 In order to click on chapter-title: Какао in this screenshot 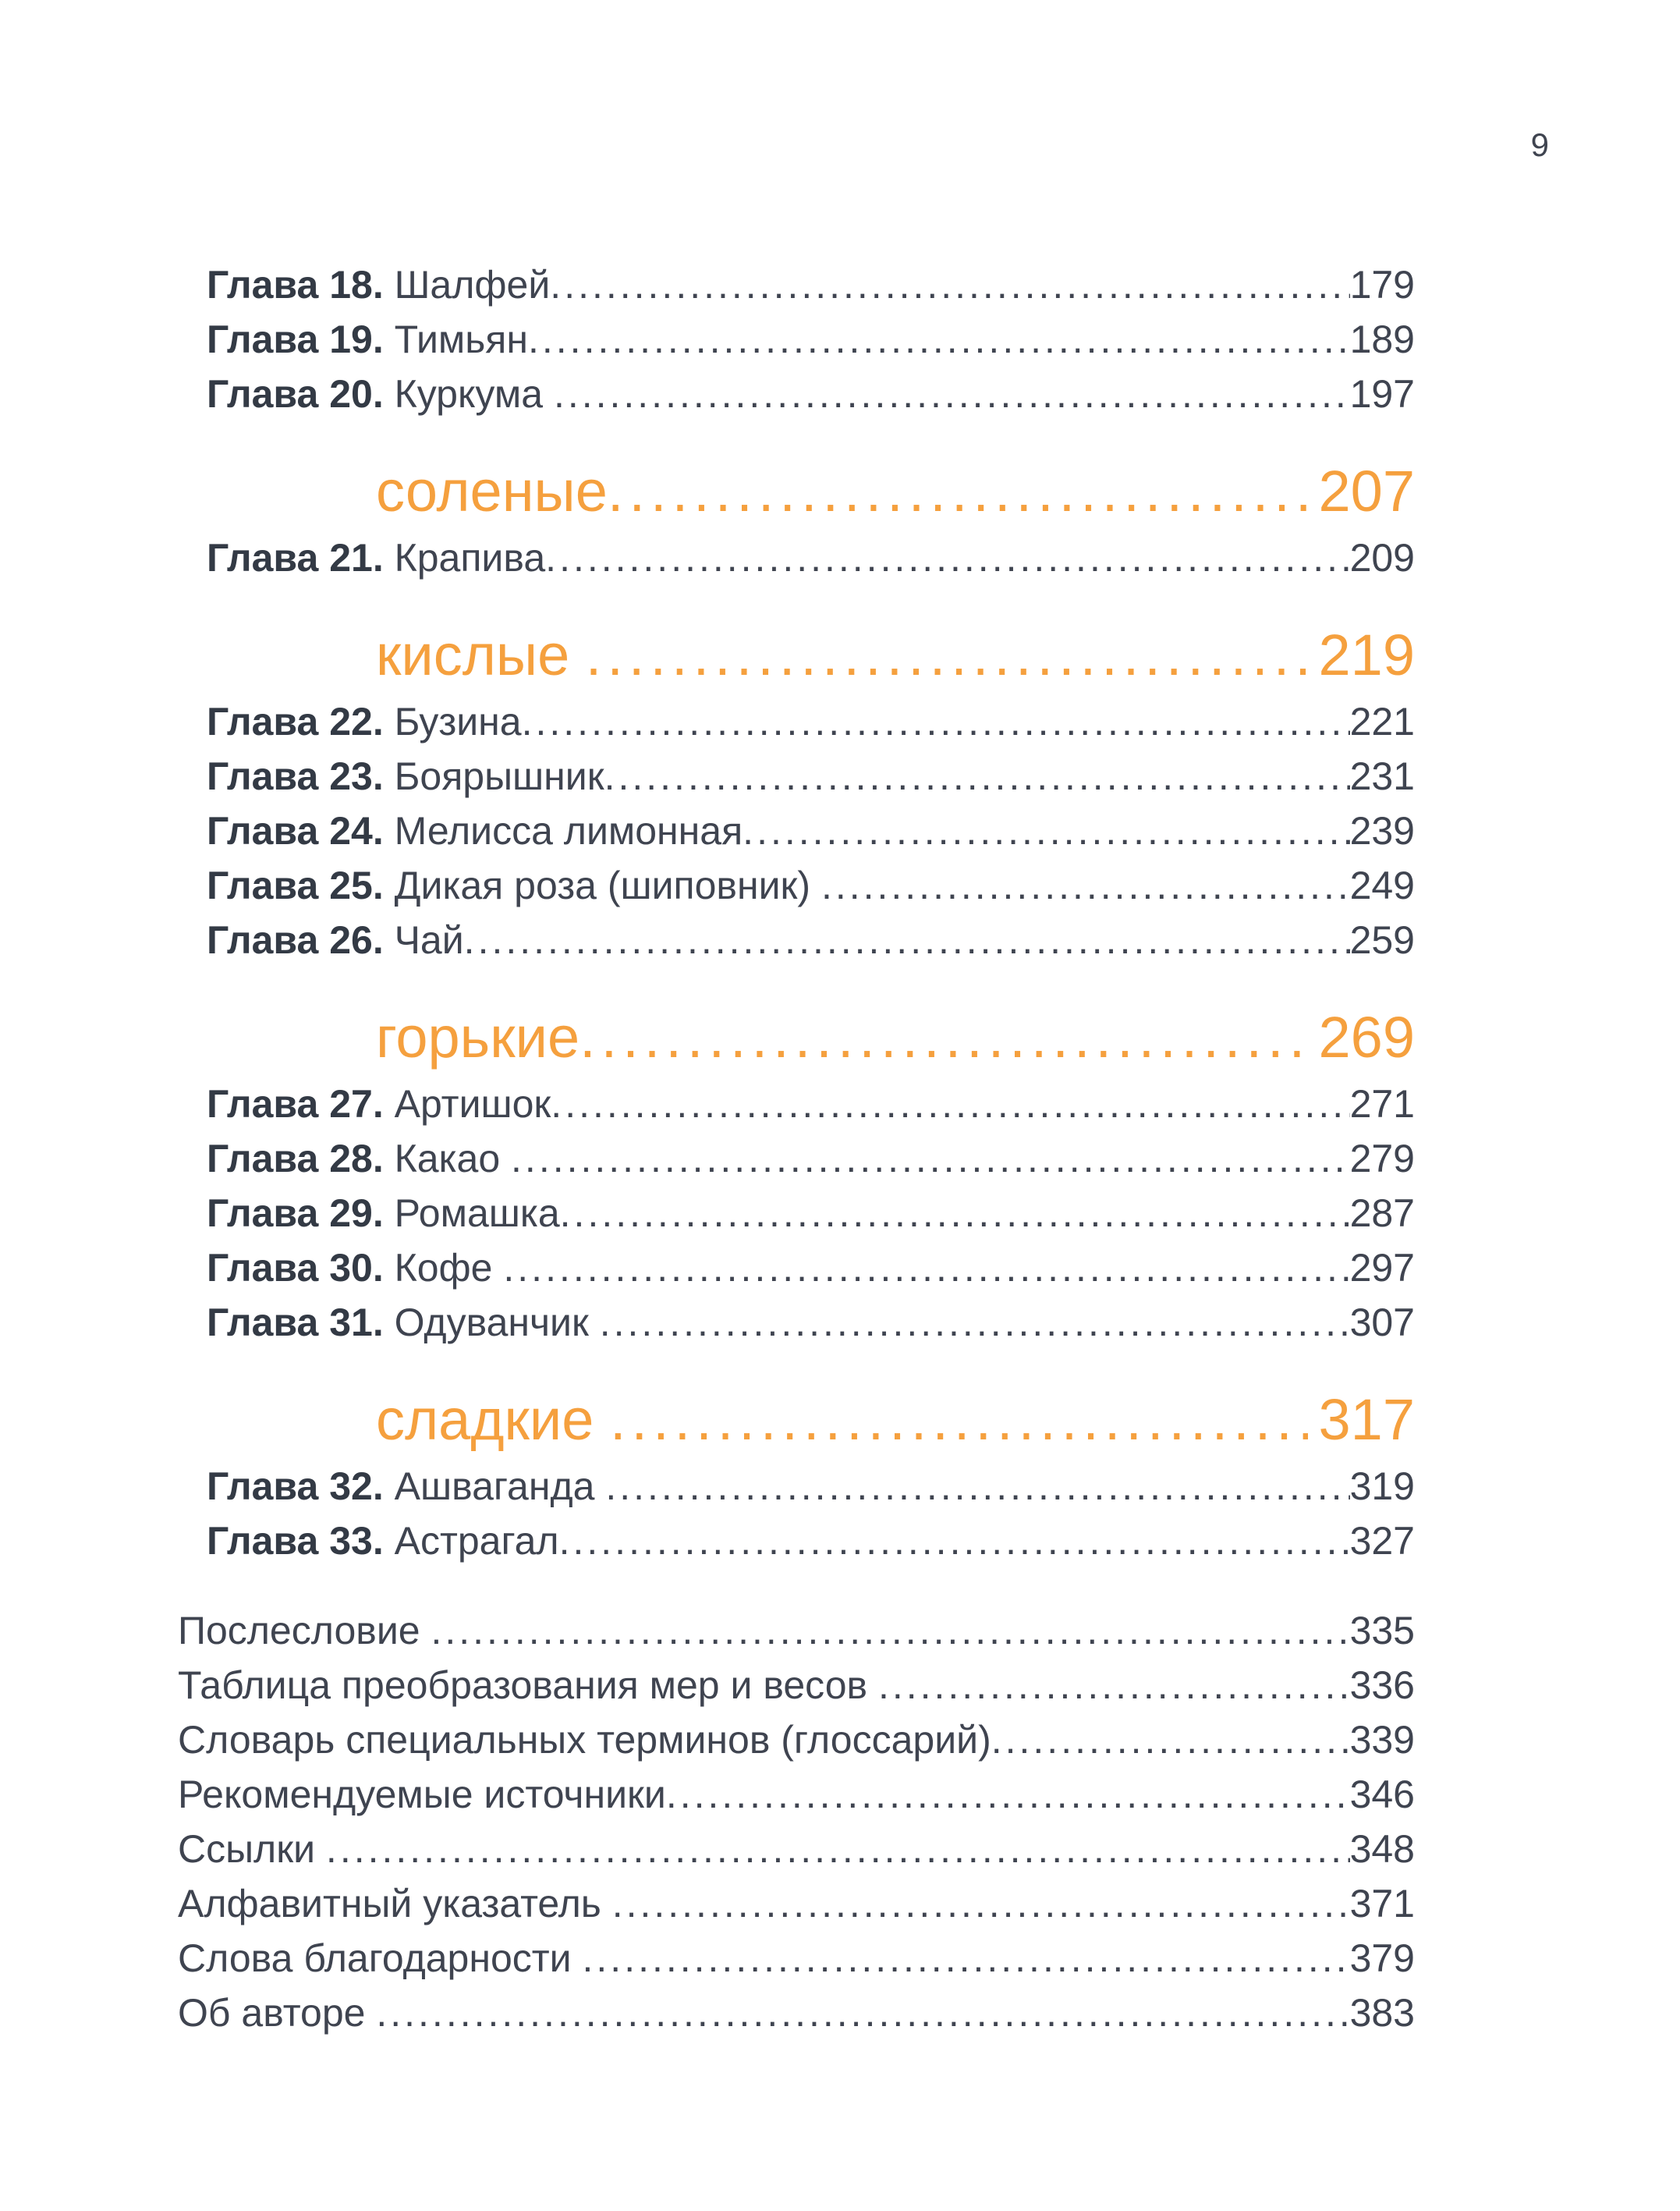, I will do `click(453, 1158)`.